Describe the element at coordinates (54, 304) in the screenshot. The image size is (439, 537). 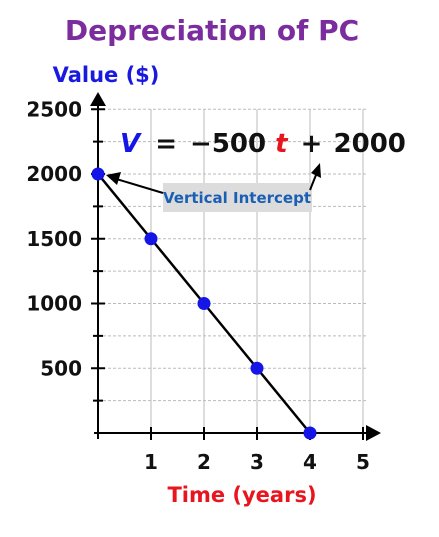
I see `y-tick-label: 1000` at that location.